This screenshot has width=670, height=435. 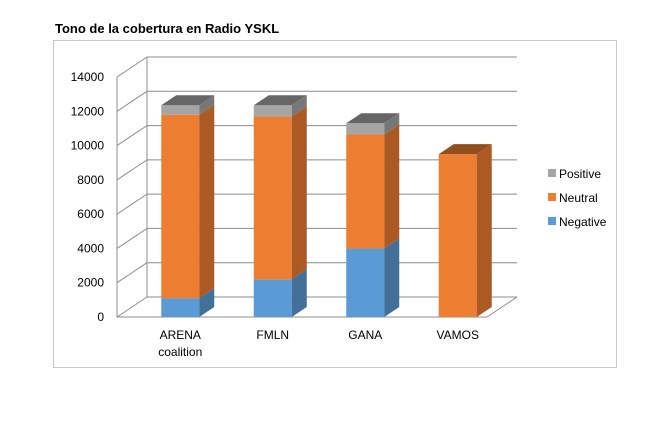 What do you see at coordinates (180, 110) in the screenshot?
I see `bar-arena-coalition-positive` at bounding box center [180, 110].